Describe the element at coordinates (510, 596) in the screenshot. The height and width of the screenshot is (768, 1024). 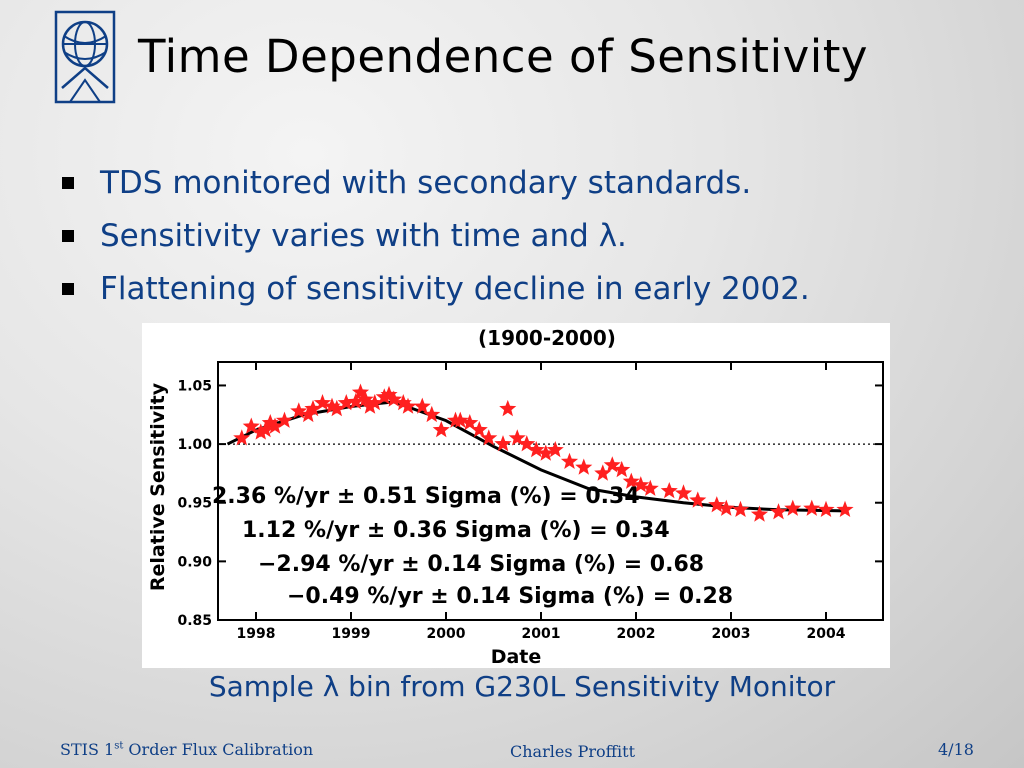
I see `annotation-4: −0.49 %/yr ± 0.14 Sigma (%) = 0.28` at that location.